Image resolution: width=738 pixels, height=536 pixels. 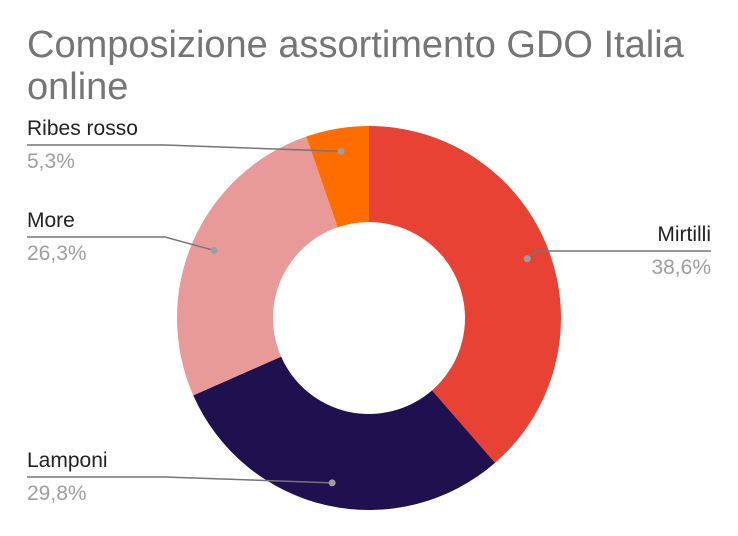 I want to click on slice-value-more: 26,3%, so click(x=57, y=253).